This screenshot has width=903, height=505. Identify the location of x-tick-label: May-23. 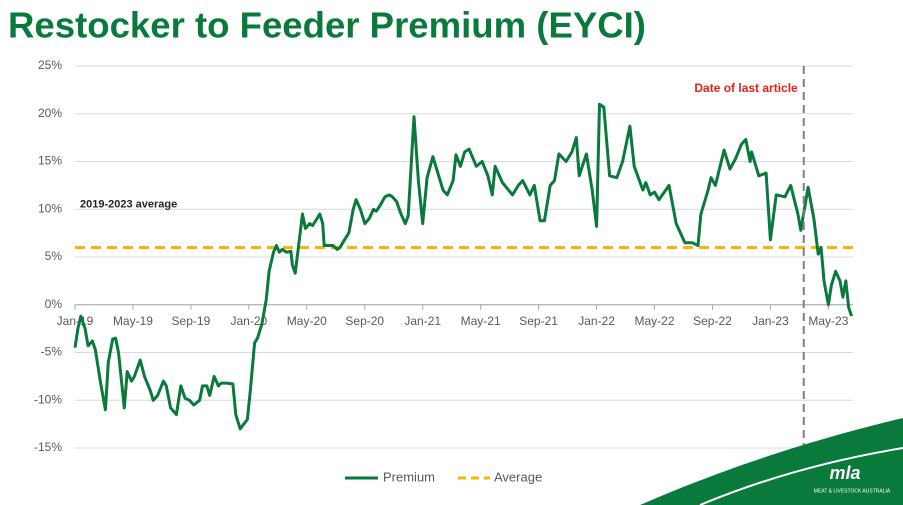
(828, 321).